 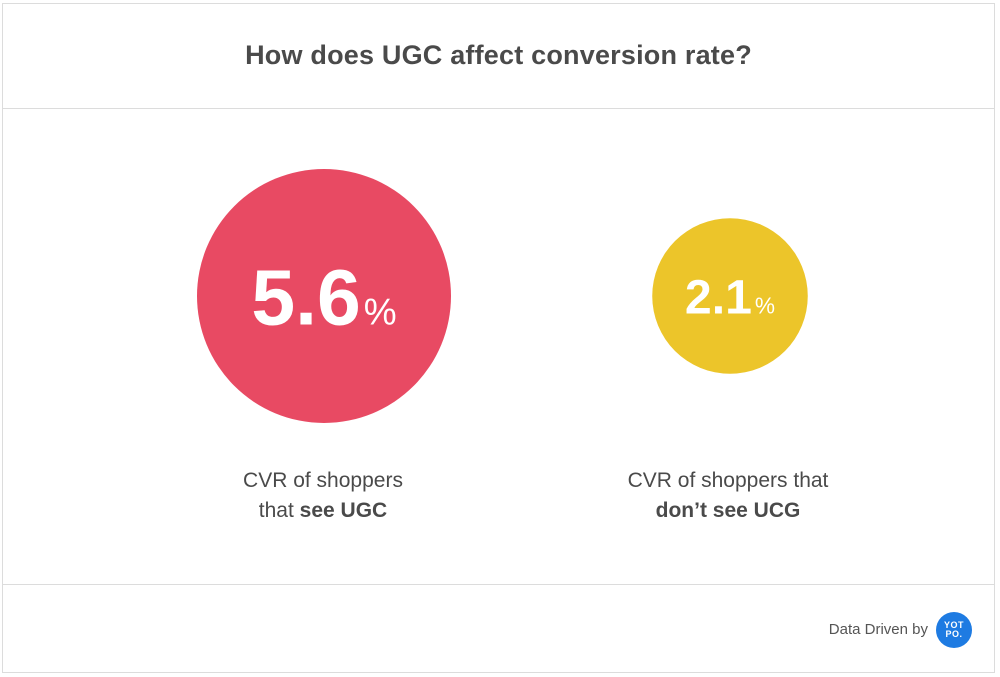 What do you see at coordinates (718, 297) in the screenshot?
I see `value-number: 2.1` at bounding box center [718, 297].